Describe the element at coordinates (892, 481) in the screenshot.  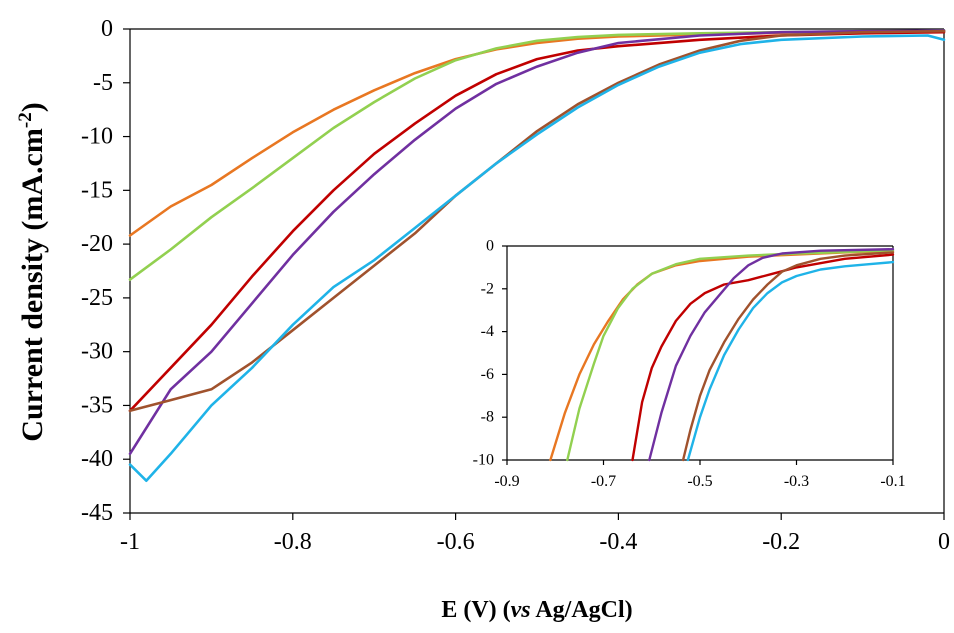
I see `inset-x-tick-label: -0.1` at that location.